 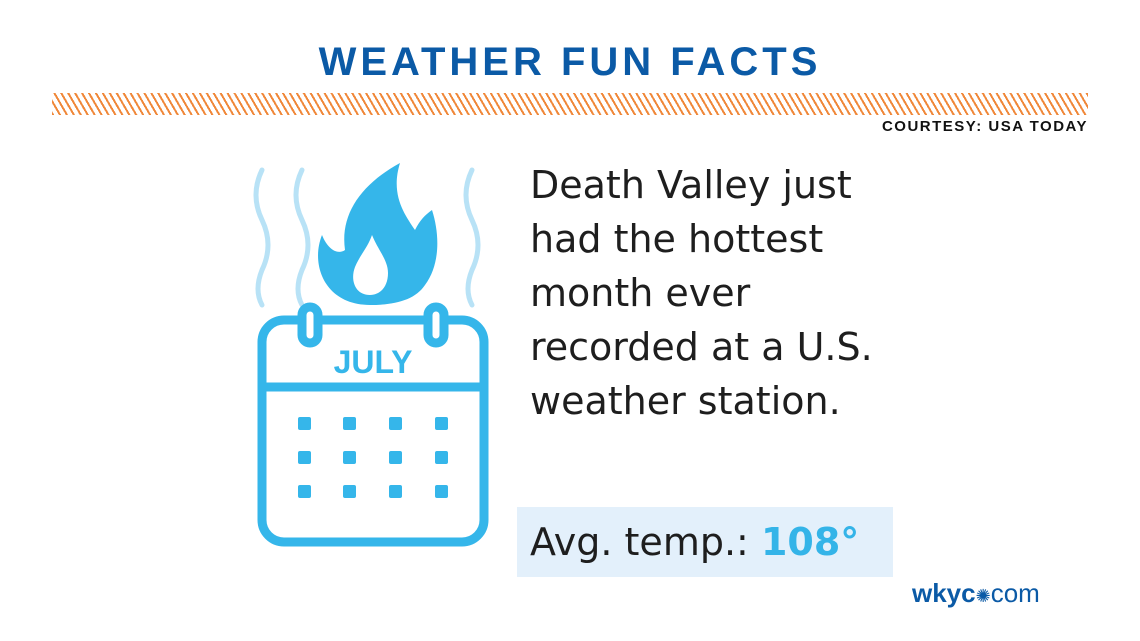 I want to click on peacock-icon: ✺, so click(x=983, y=596).